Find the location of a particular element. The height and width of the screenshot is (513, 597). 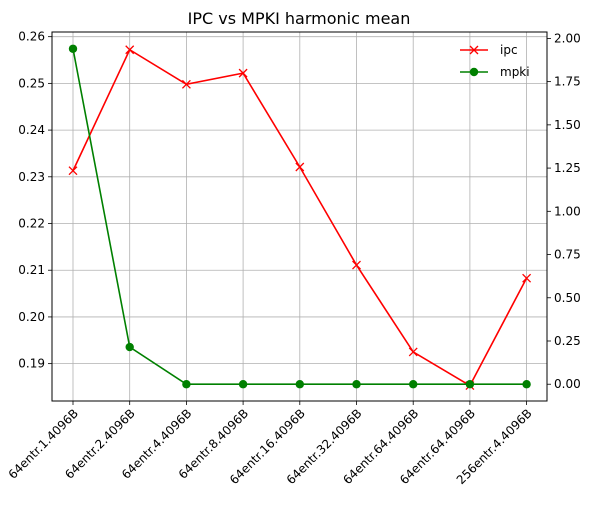

chart-title: IPC vs MPKI harmonic mean is located at coordinates (299, 18).